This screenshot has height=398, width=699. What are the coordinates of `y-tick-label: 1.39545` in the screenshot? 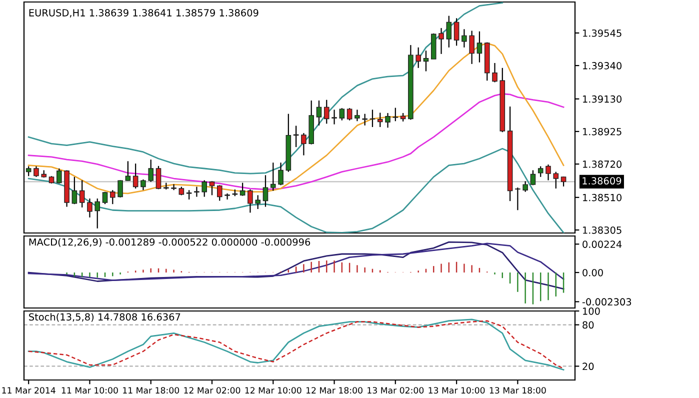 It's located at (602, 33).